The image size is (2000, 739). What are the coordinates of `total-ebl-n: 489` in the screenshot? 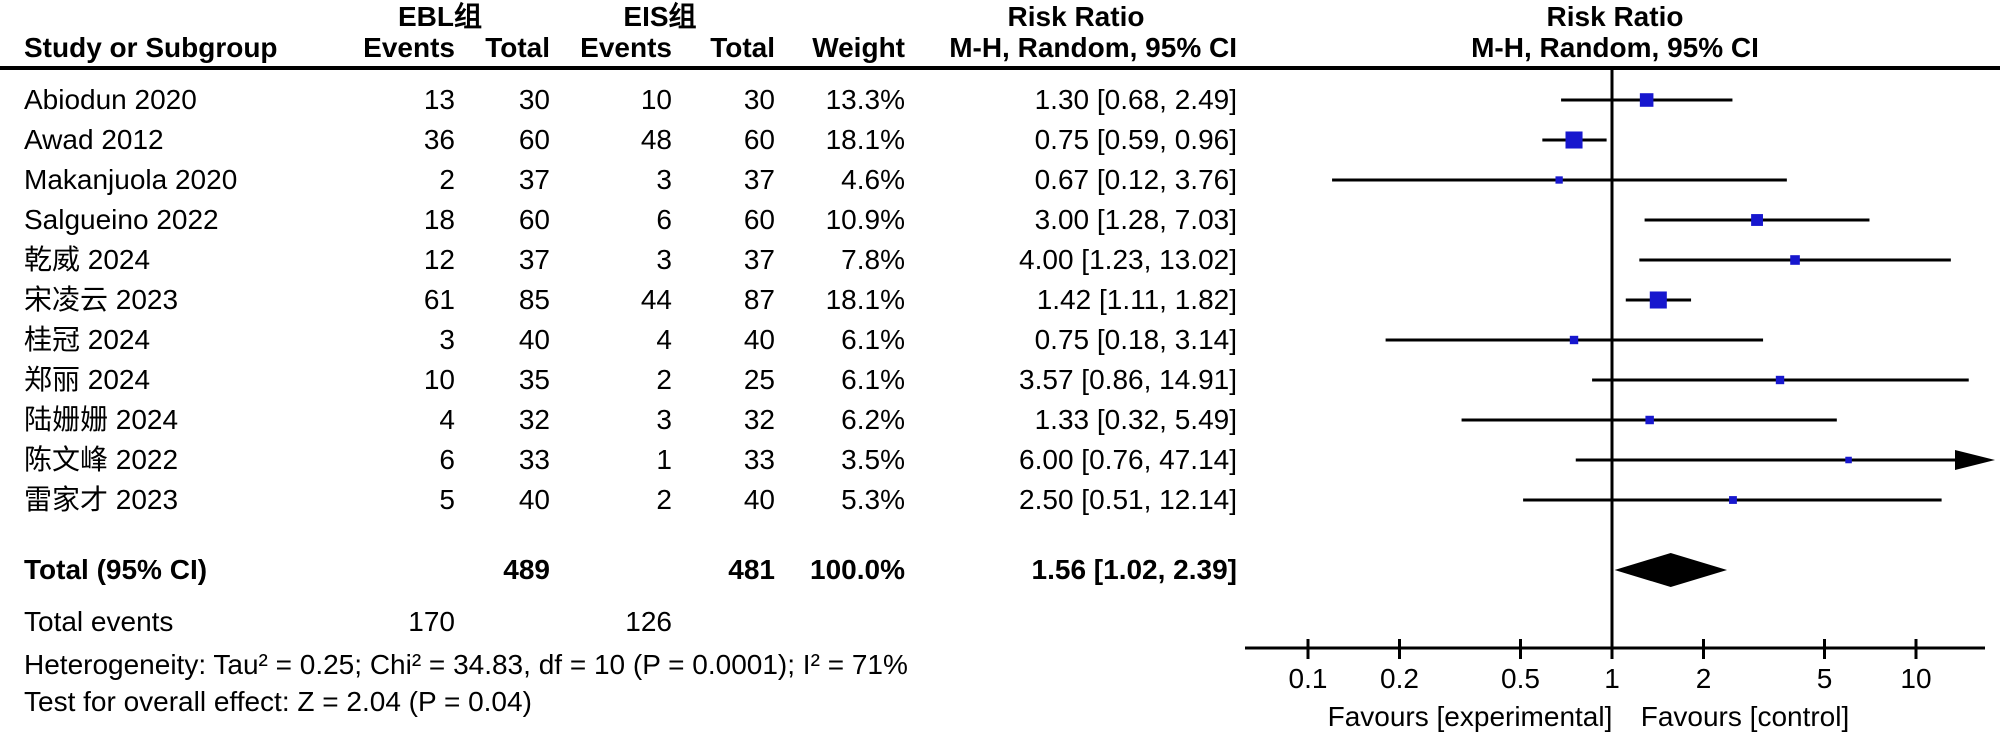 It's located at (526, 569).